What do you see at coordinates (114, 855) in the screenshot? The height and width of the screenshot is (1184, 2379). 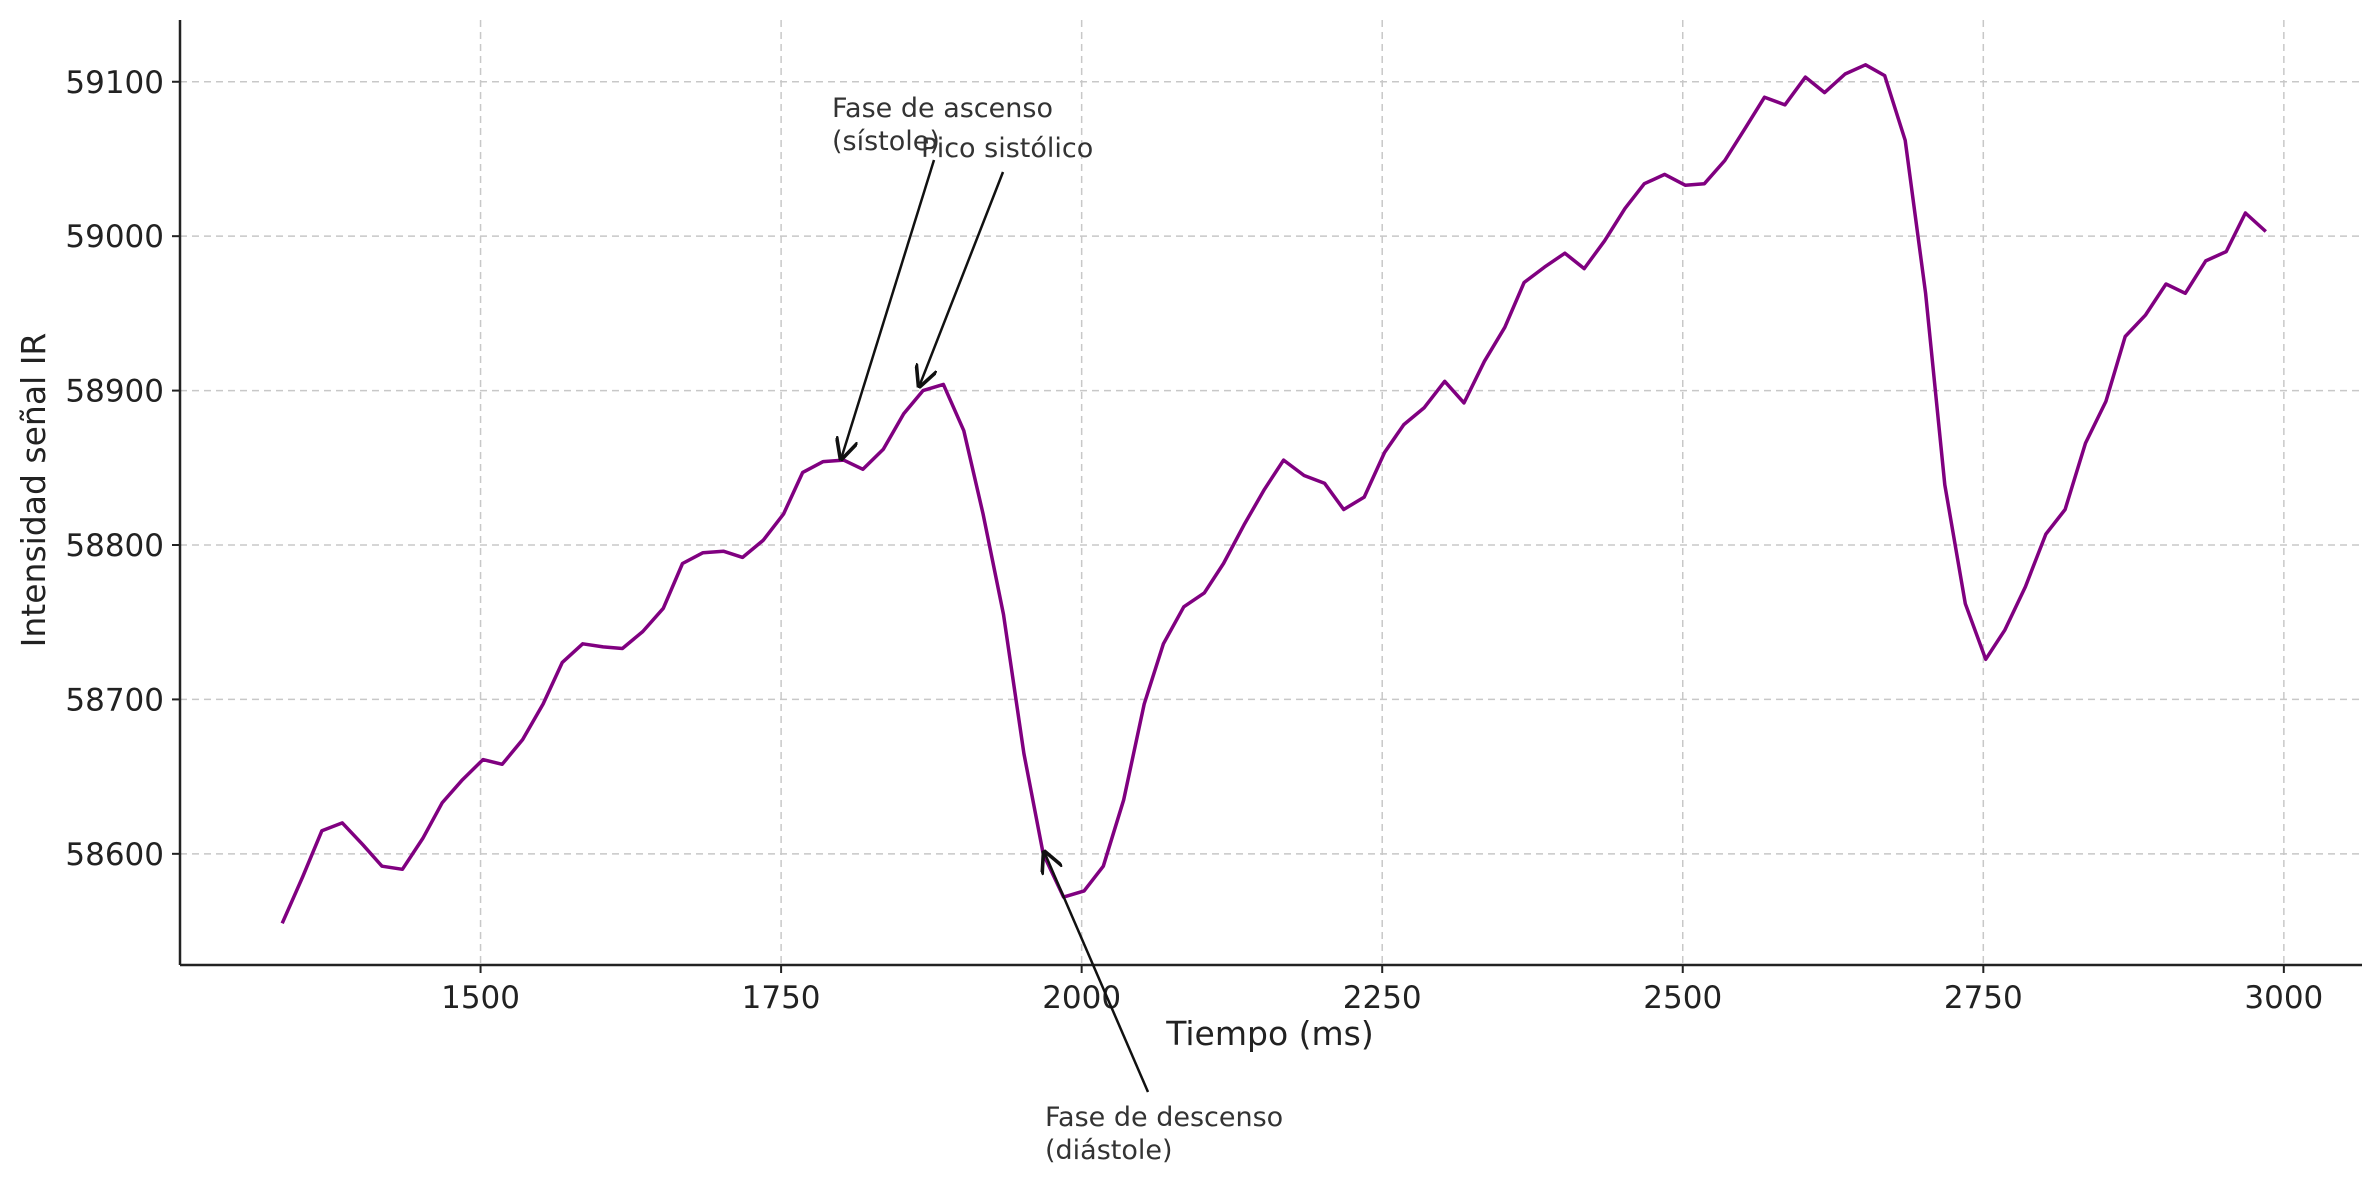 I see `y-tick-label: 58600` at bounding box center [114, 855].